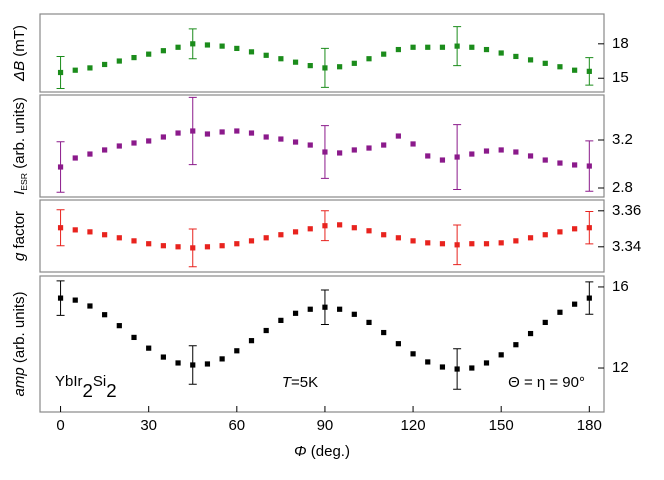 This screenshot has width=664, height=480. Describe the element at coordinates (287, 382) in the screenshot. I see `annotation-part: T` at that location.